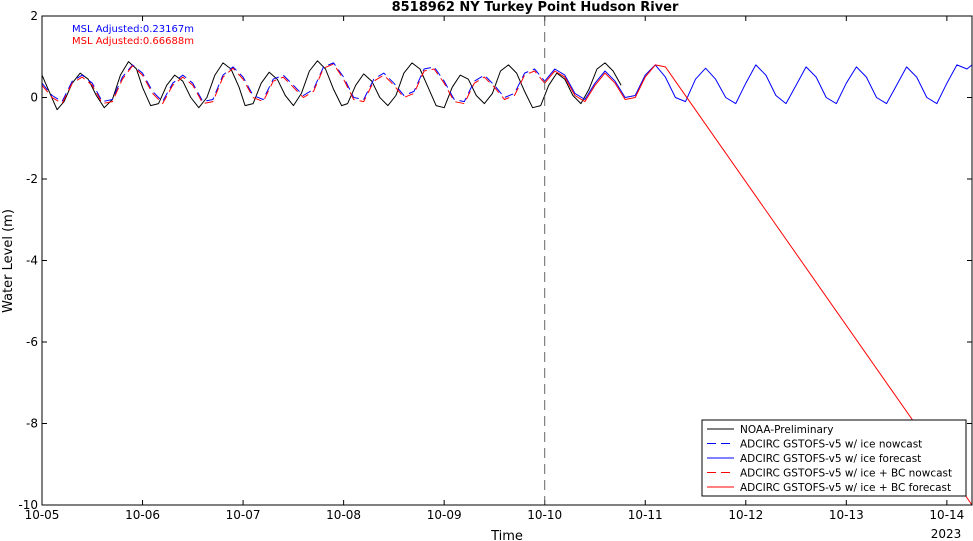  I want to click on x-tick-label: 10-05, so click(42, 515).